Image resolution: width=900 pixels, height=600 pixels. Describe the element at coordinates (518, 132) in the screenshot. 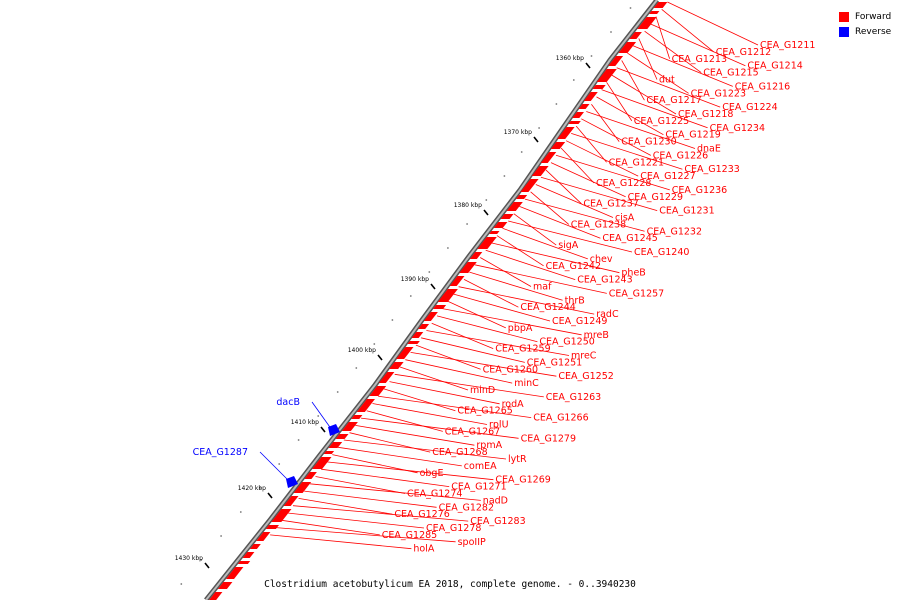

I see `scale-tick-label: 1370 kbp` at that location.